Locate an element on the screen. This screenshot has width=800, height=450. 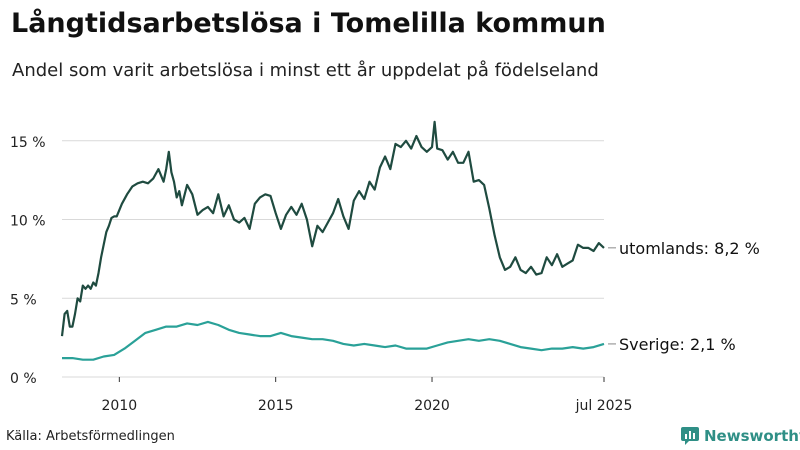
y-tick-label: 5 % is located at coordinates (23, 300).